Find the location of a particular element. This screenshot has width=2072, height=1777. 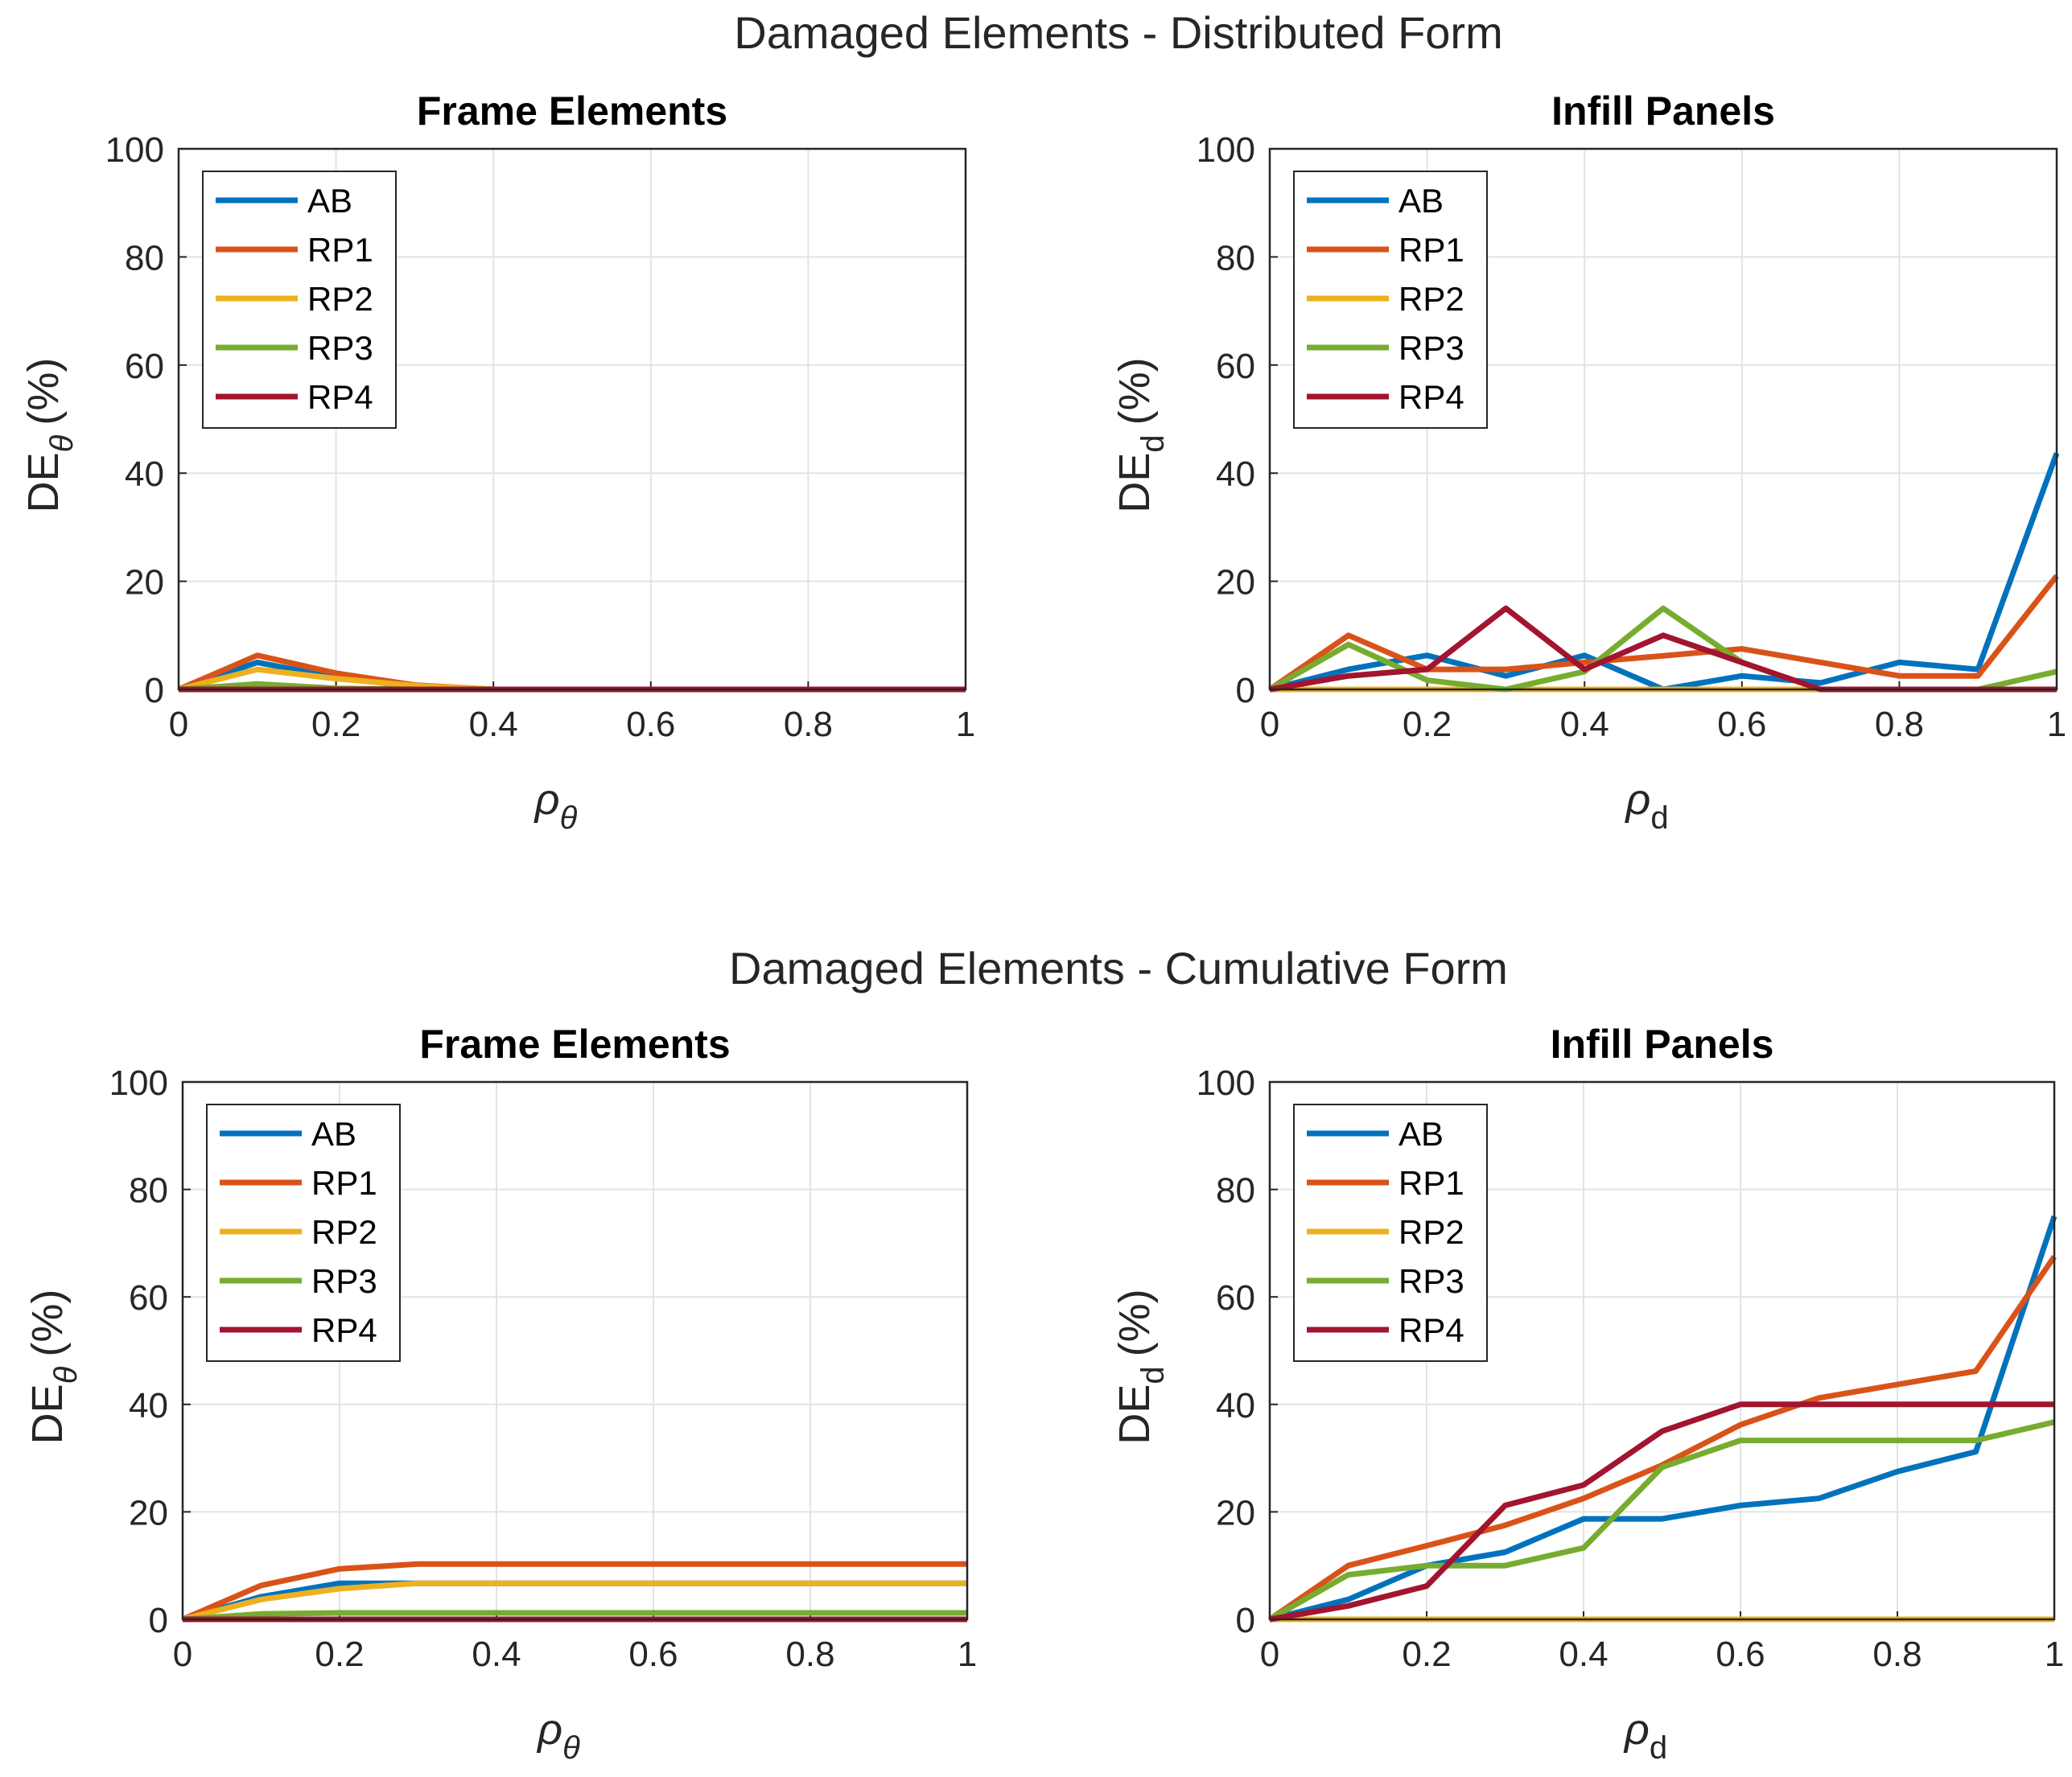

chart-title: Infill Panels is located at coordinates (1663, 1044).